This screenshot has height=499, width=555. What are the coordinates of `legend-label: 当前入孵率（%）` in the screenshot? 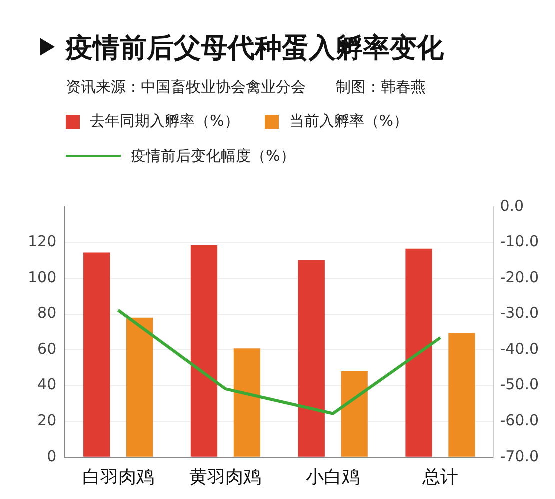 It's located at (349, 121).